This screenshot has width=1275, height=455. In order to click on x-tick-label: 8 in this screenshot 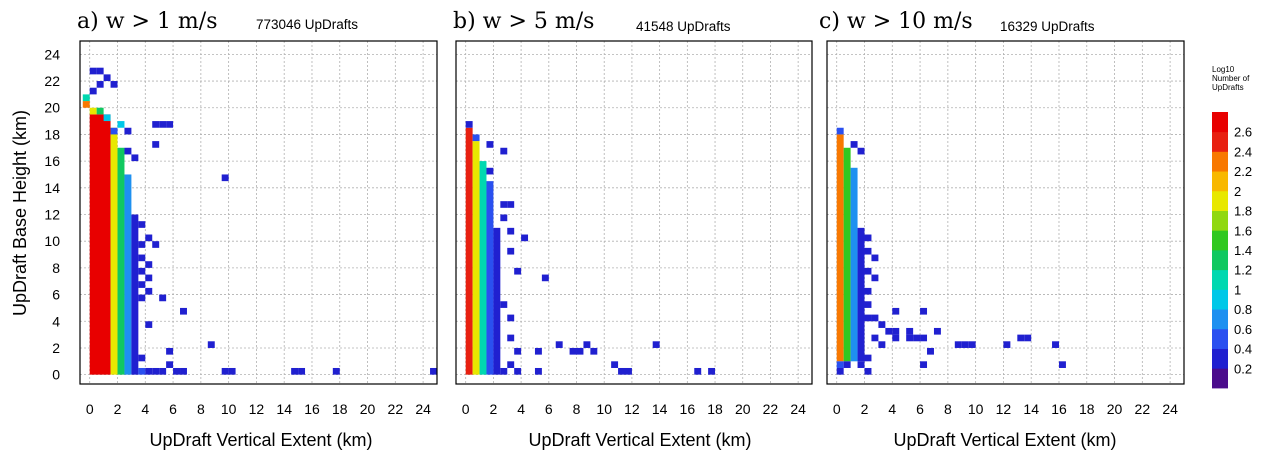, I will do `click(948, 409)`.